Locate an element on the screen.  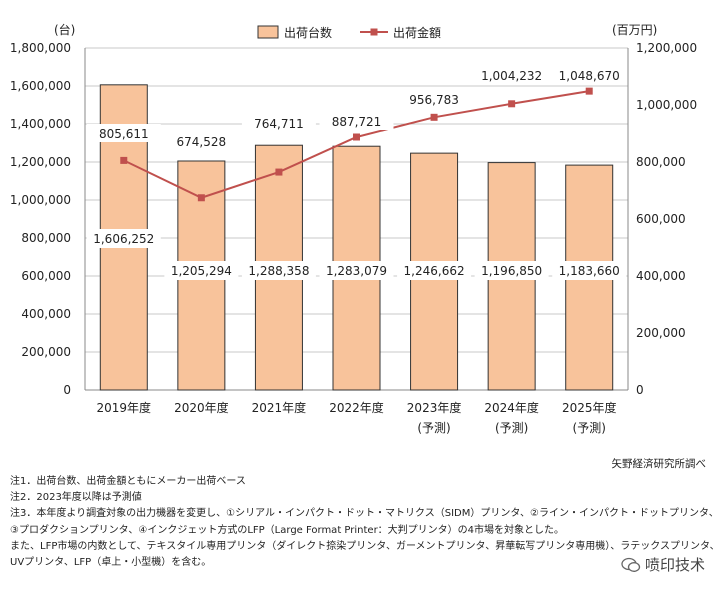
line-value-label: 764,711 is located at coordinates (279, 124).